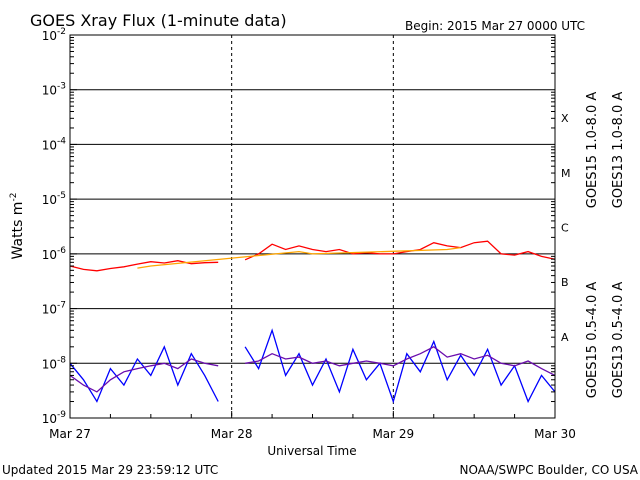 The image size is (640, 480). I want to click on y-tick-label: 10⁻⁸, so click(54, 363).